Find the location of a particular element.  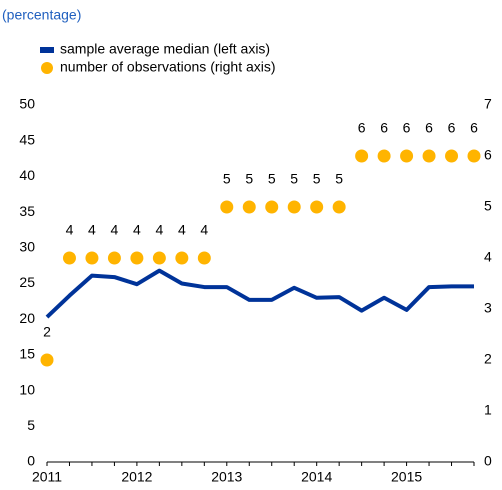

y-tick-label: 30 is located at coordinates (27, 247).